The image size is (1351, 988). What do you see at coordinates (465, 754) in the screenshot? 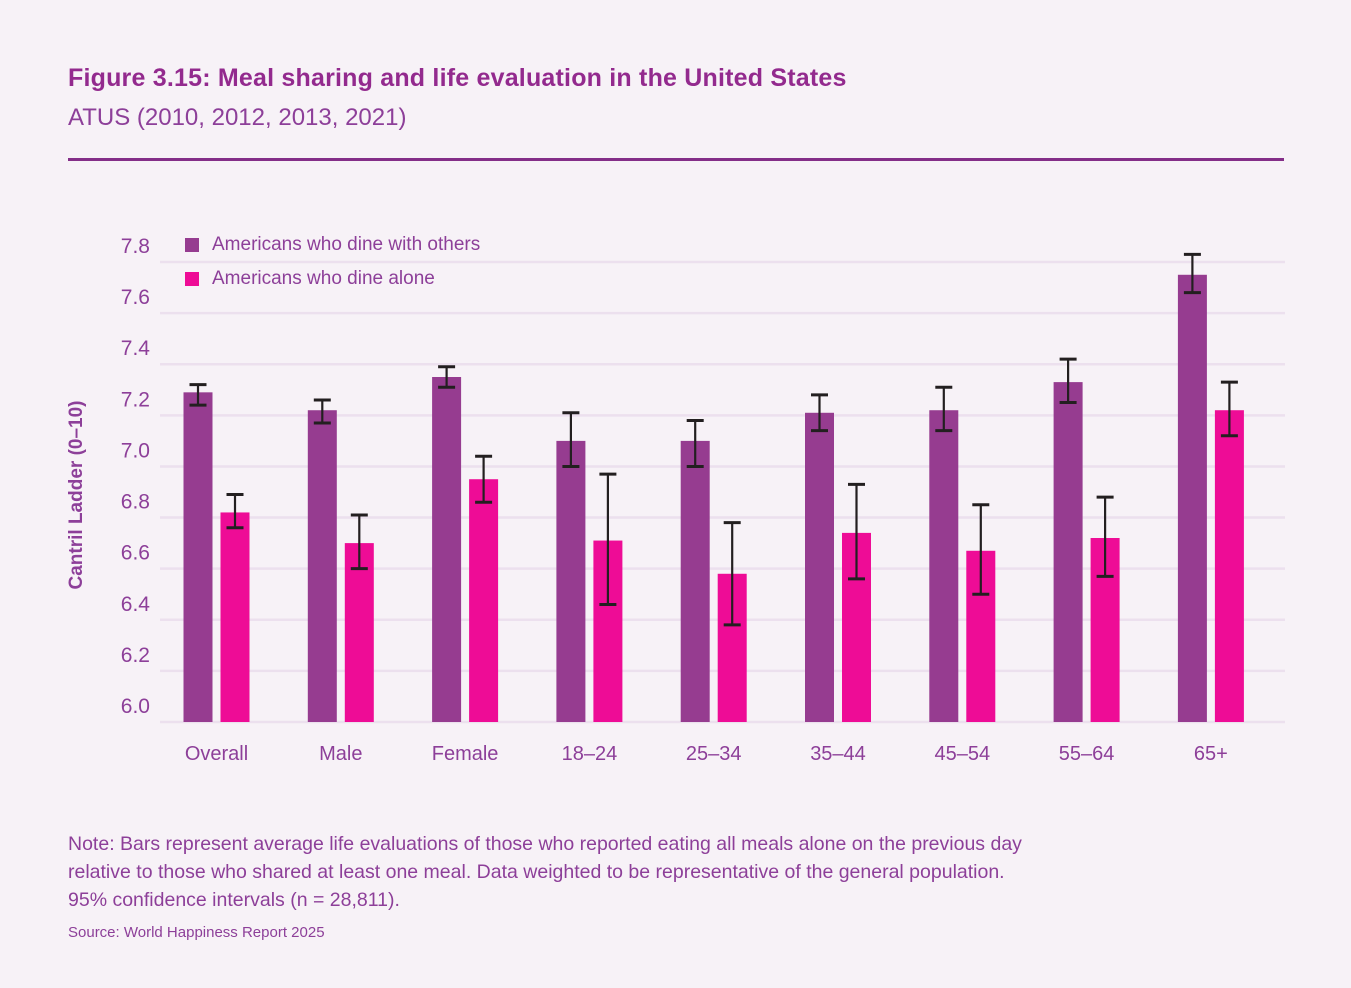
I see `x-tick-label-female: Female` at bounding box center [465, 754].